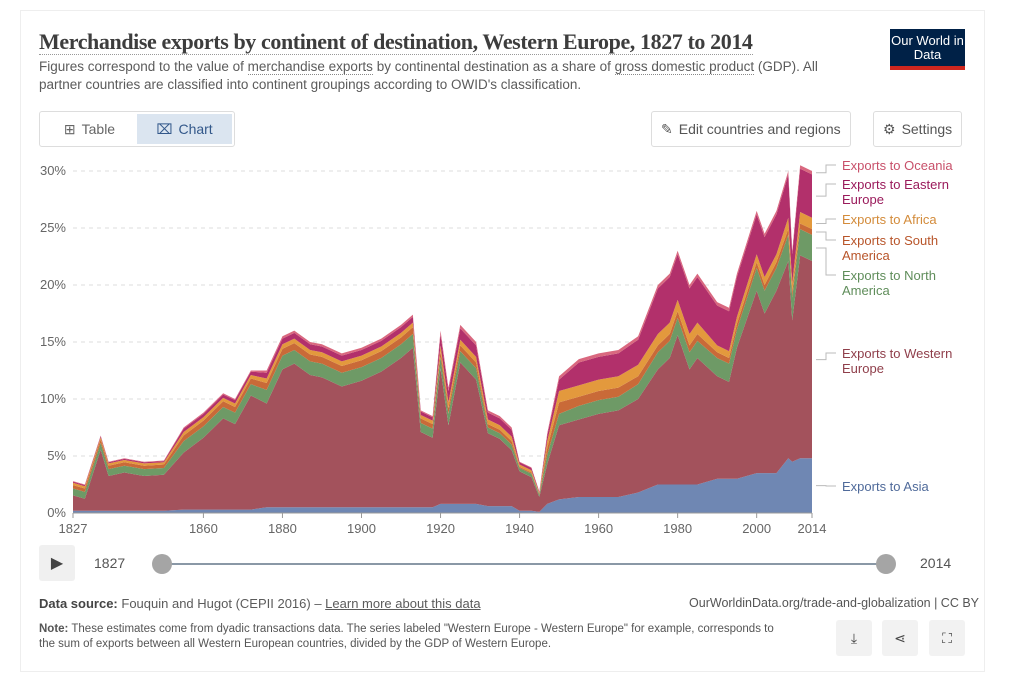 The image size is (1024, 687). What do you see at coordinates (897, 353) in the screenshot?
I see `legend-label: Exports to Western` at bounding box center [897, 353].